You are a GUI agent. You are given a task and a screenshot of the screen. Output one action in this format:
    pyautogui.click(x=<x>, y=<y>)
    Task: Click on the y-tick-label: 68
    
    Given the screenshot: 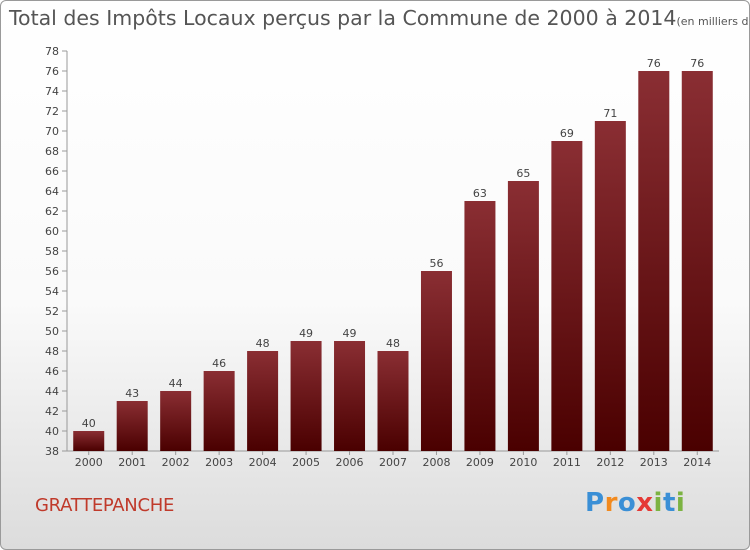 What is the action you would take?
    pyautogui.click(x=52, y=151)
    